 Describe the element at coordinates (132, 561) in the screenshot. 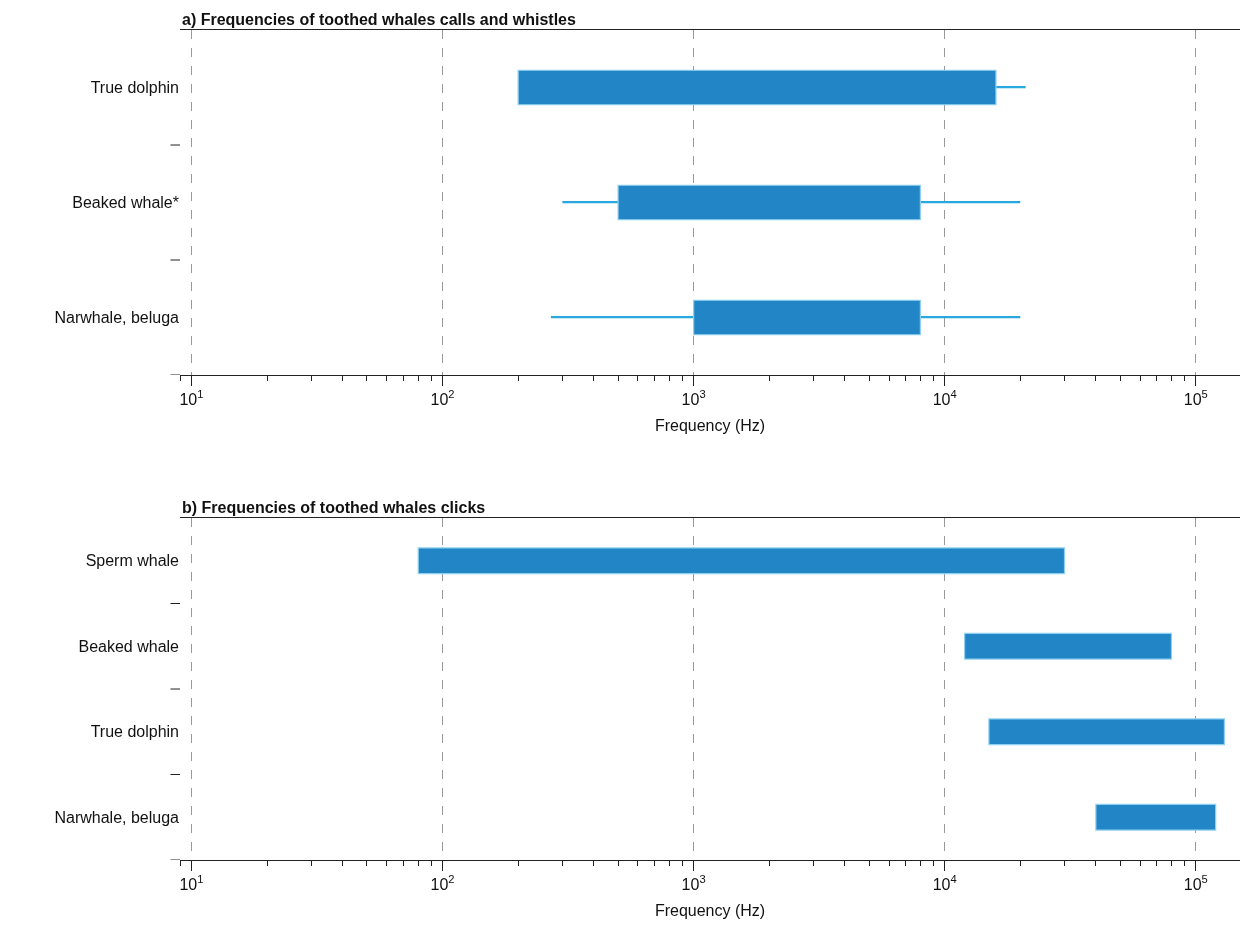

I see `y-tick-label: Sperm whale` at that location.